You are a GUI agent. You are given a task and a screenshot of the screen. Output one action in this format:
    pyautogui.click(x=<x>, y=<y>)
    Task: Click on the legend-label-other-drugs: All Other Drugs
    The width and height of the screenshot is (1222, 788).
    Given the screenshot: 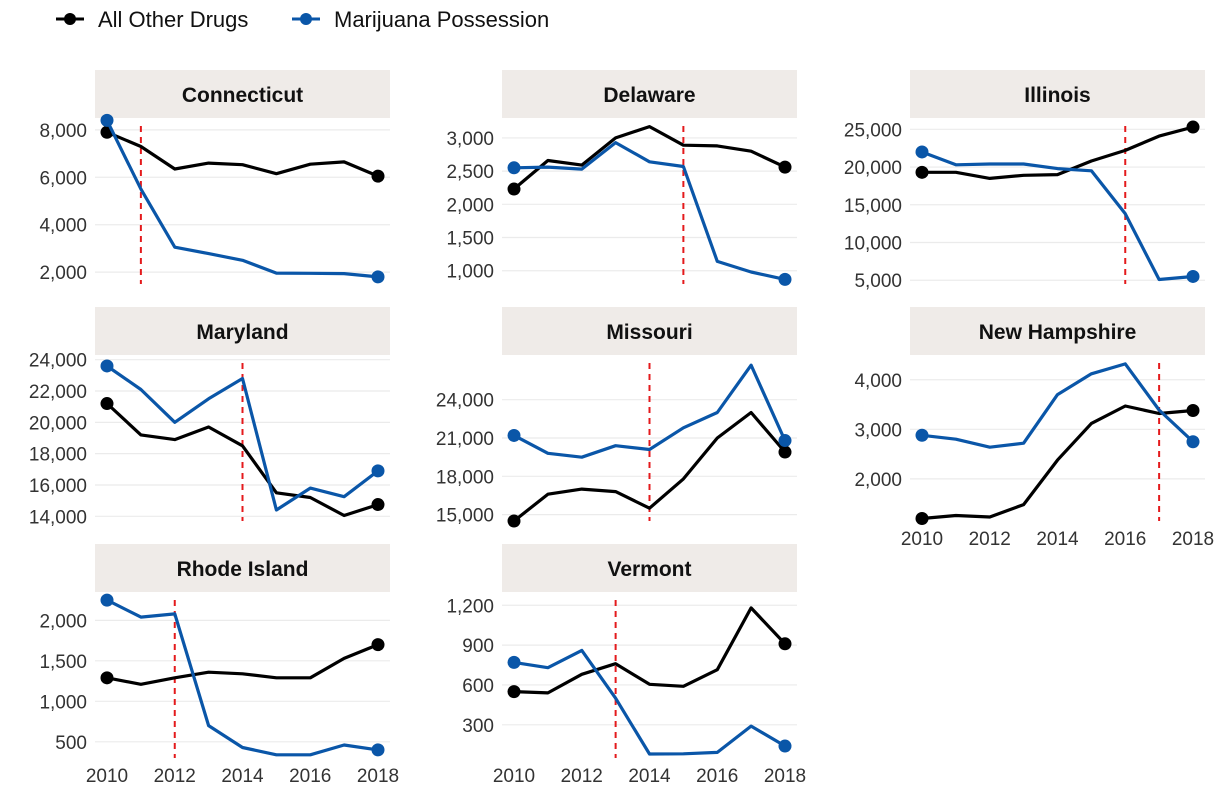 What is the action you would take?
    pyautogui.click(x=173, y=19)
    